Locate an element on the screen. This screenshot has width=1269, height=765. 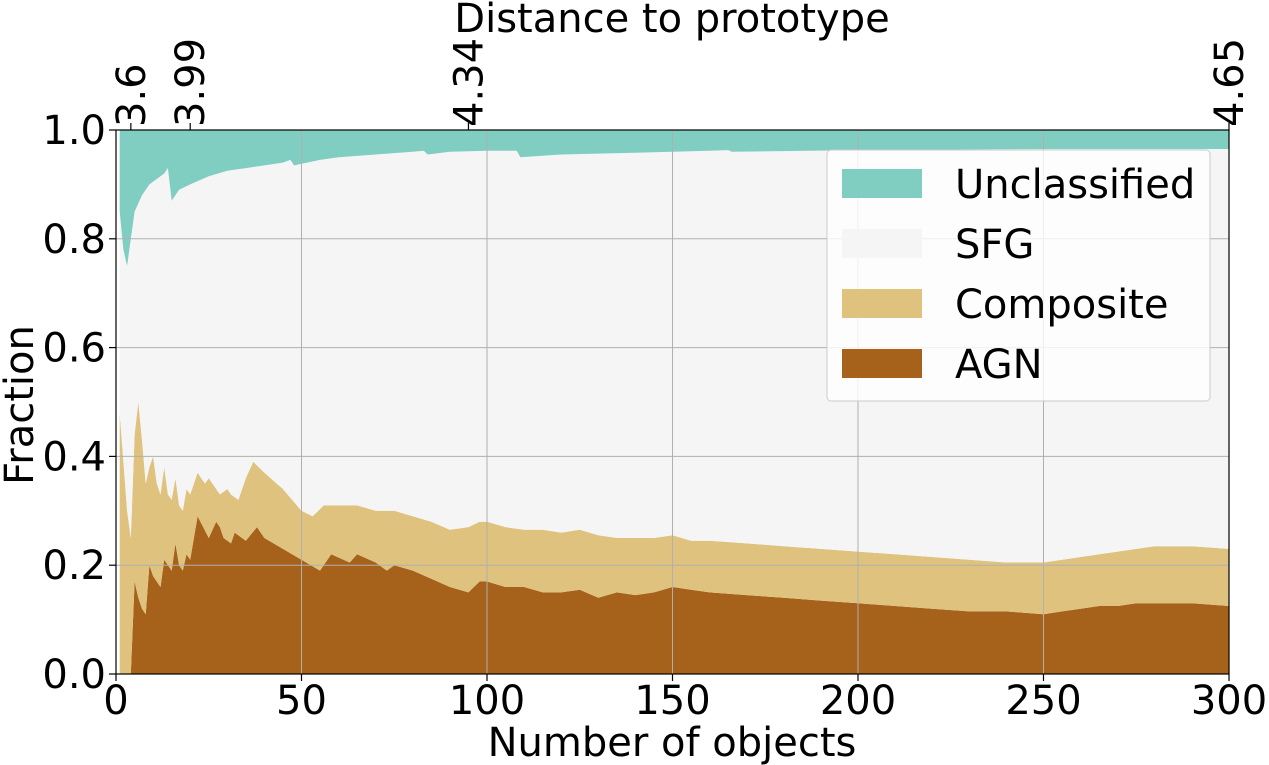
x-tick-label: 300 is located at coordinates (1229, 701).